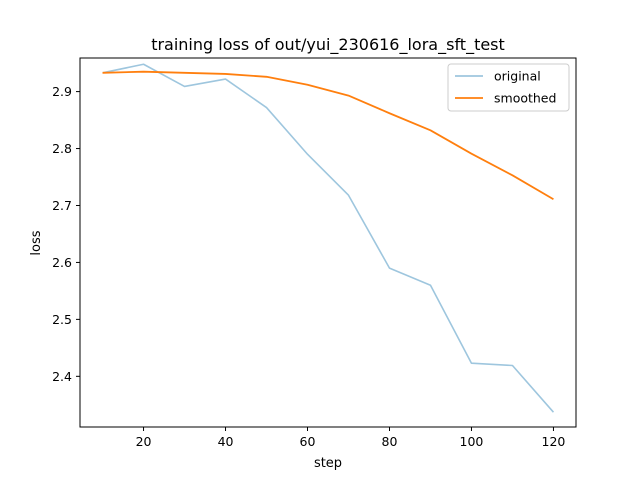 The image size is (640, 485). Describe the element at coordinates (328, 463) in the screenshot. I see `x-axis-label: step` at that location.